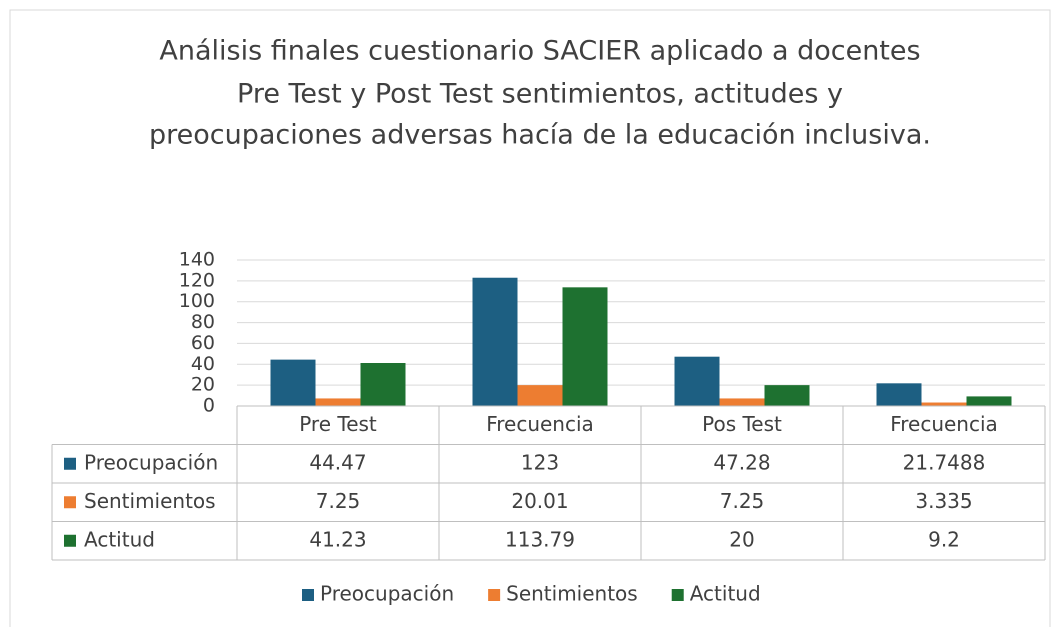  Describe the element at coordinates (197, 260) in the screenshot. I see `y-tick-label: 140` at that location.